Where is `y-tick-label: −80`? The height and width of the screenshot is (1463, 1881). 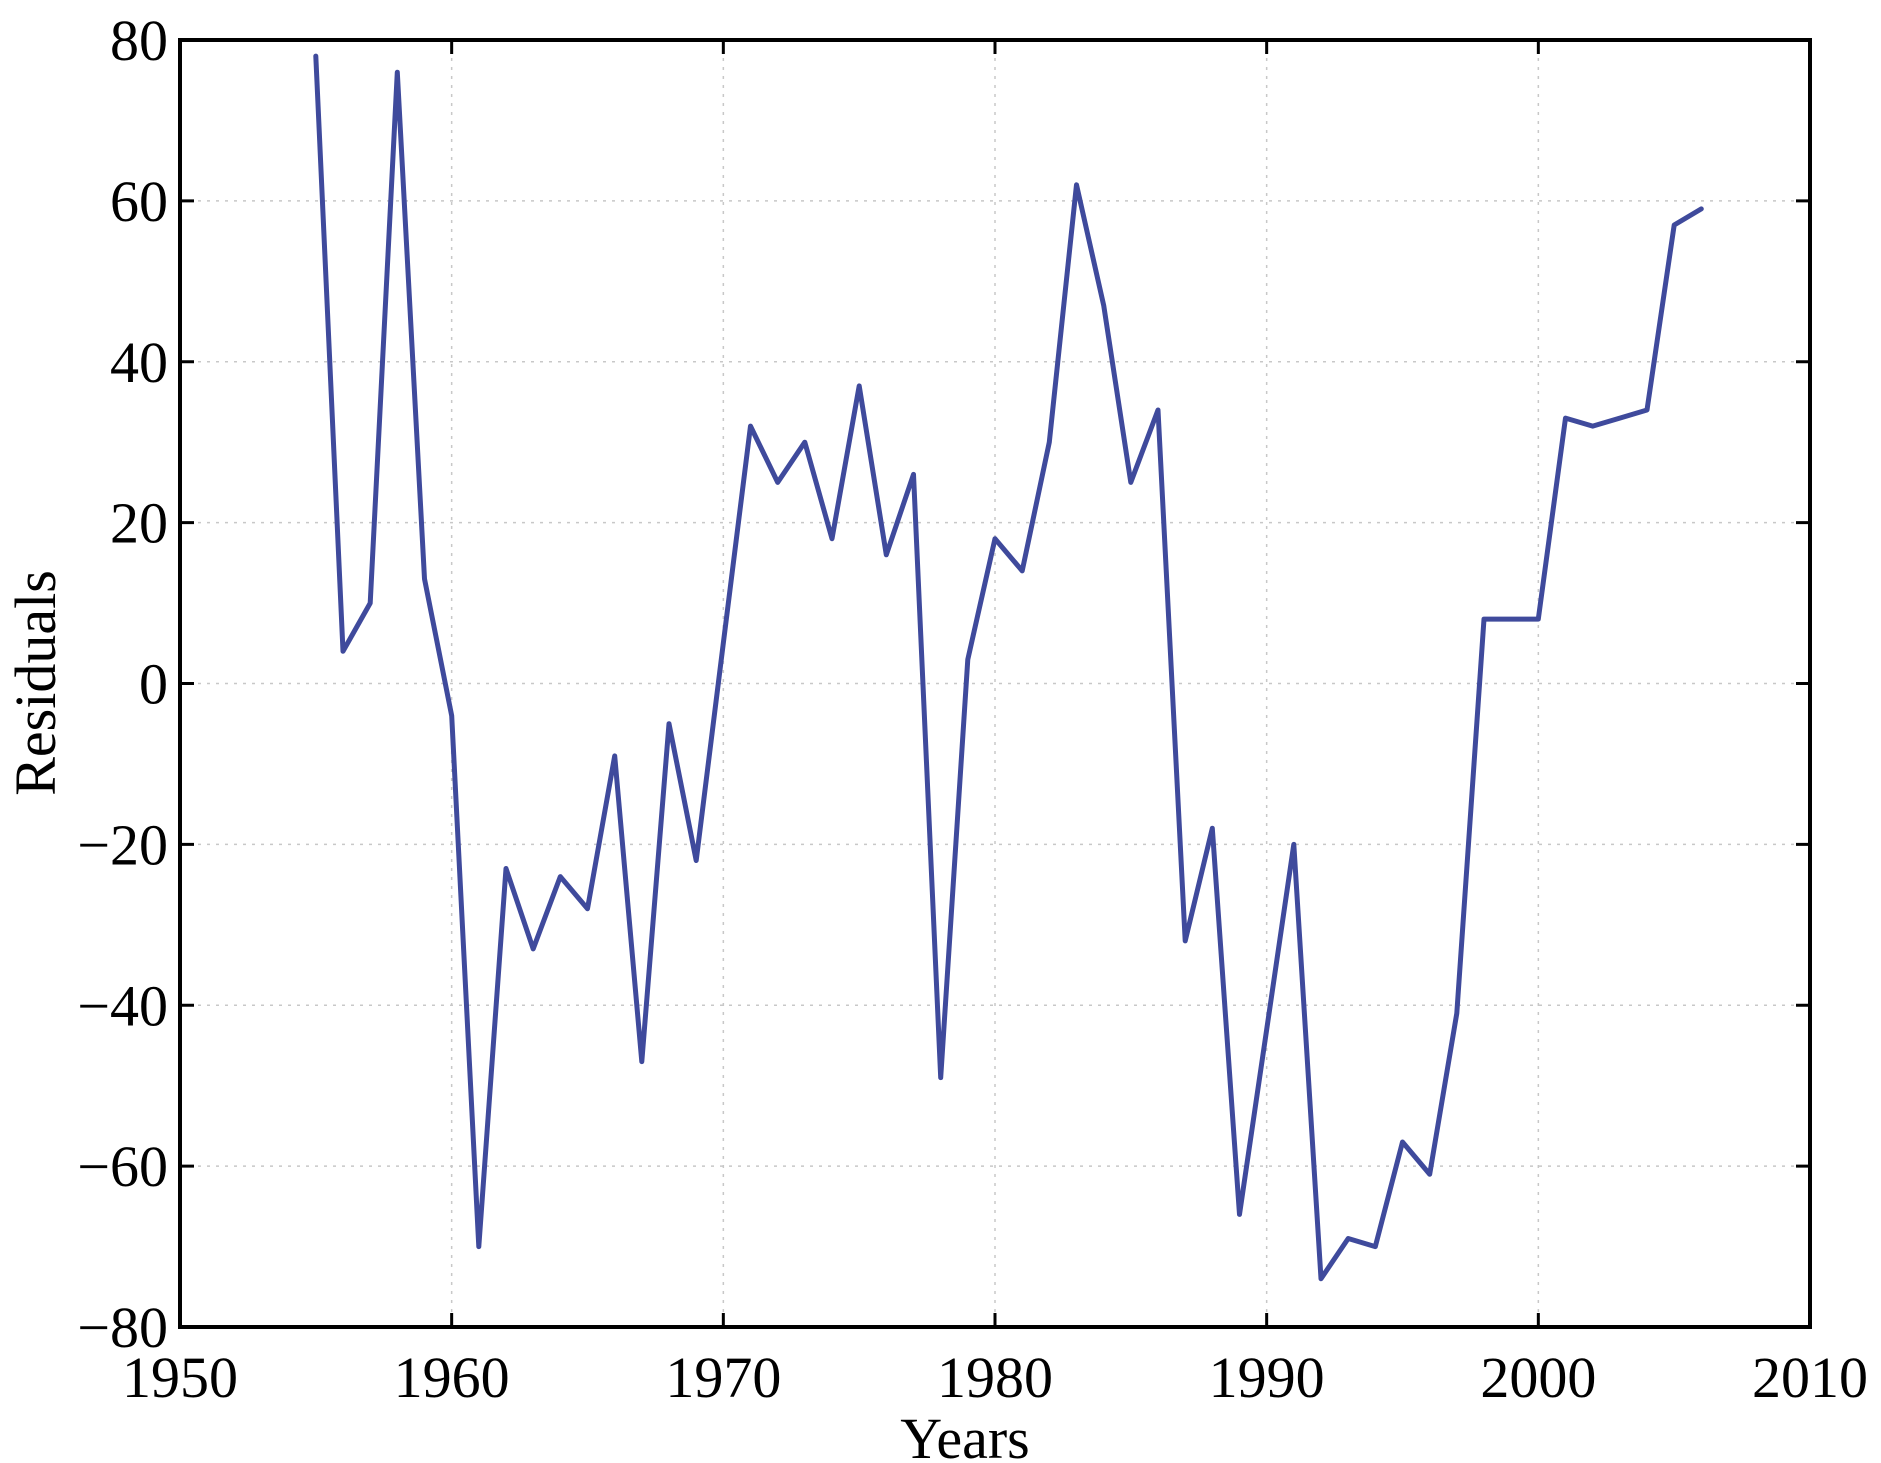 y-tick-label: −80 is located at coordinates (122, 1327).